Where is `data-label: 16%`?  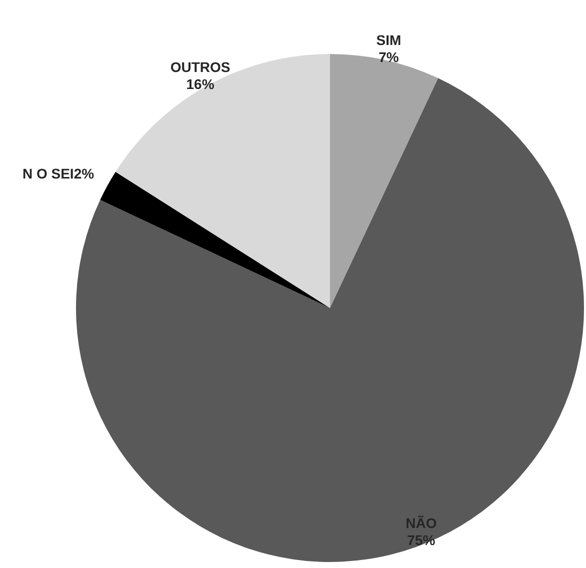
data-label: 16% is located at coordinates (200, 84).